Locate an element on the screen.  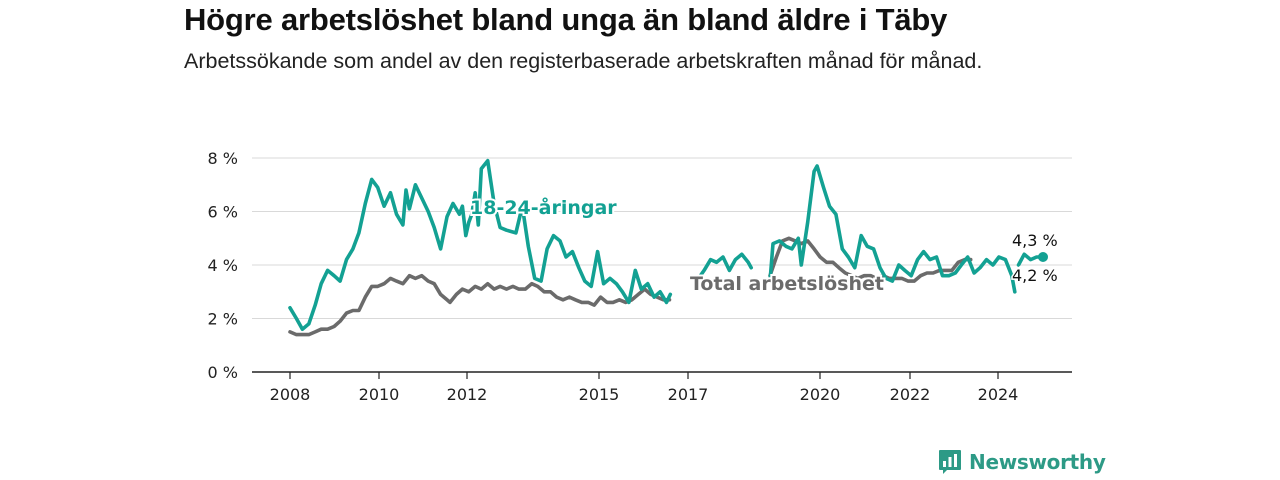
newsworthy-logo-icon is located at coordinates (950, 462).